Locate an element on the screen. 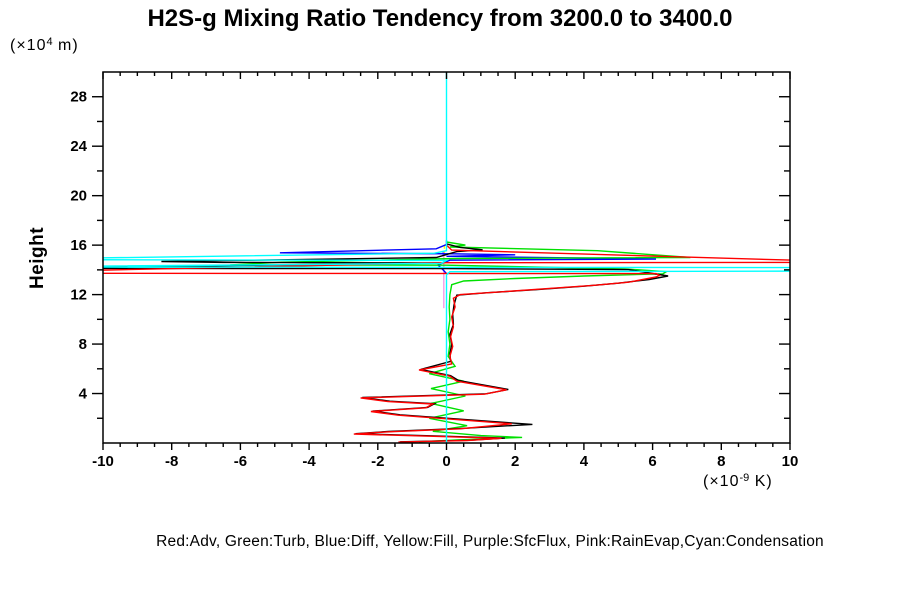 The image size is (900, 600). y-axis-unit-label: (×104 m) is located at coordinates (44, 45).